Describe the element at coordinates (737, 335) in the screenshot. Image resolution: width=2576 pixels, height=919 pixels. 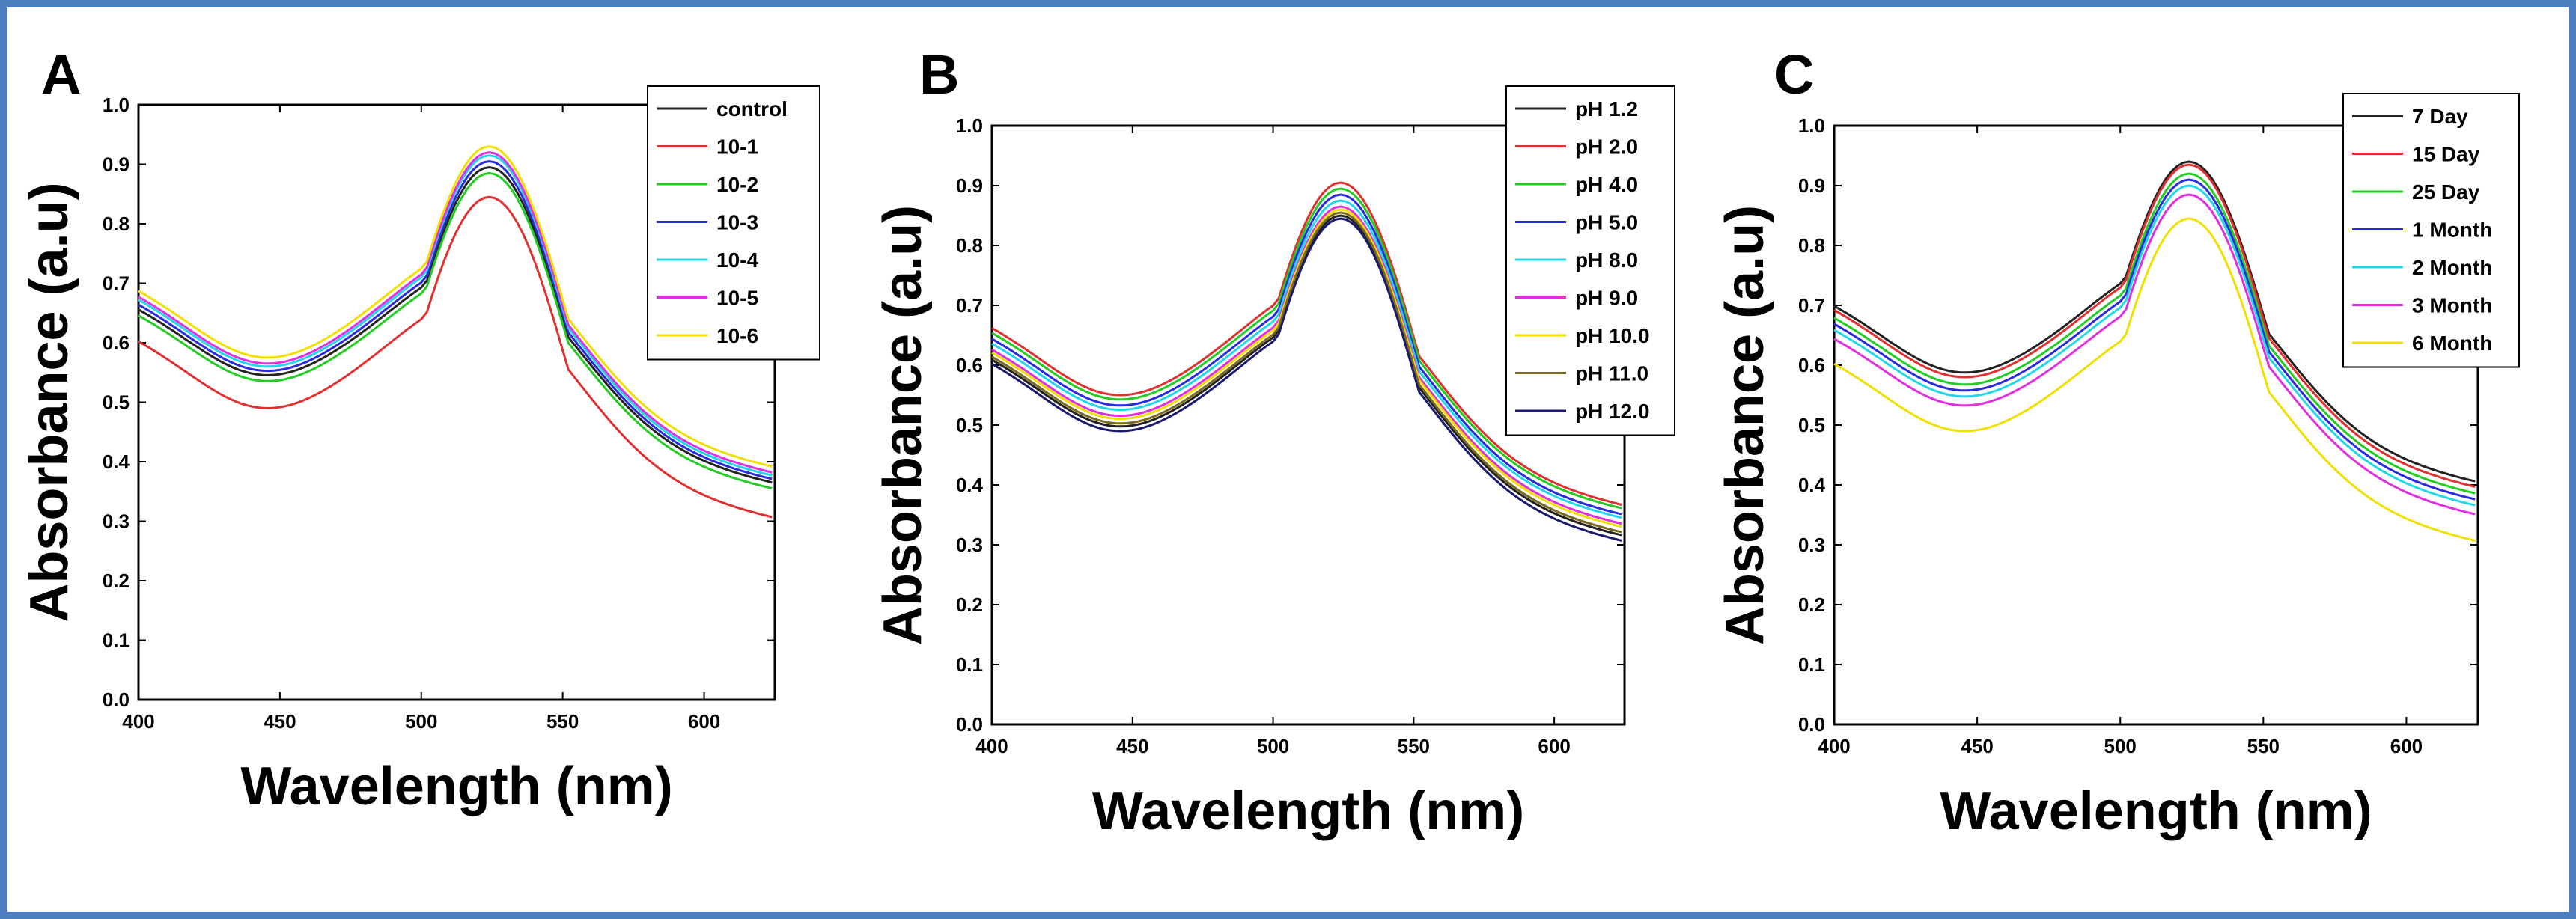
I see `legend-label: 10-6` at that location.